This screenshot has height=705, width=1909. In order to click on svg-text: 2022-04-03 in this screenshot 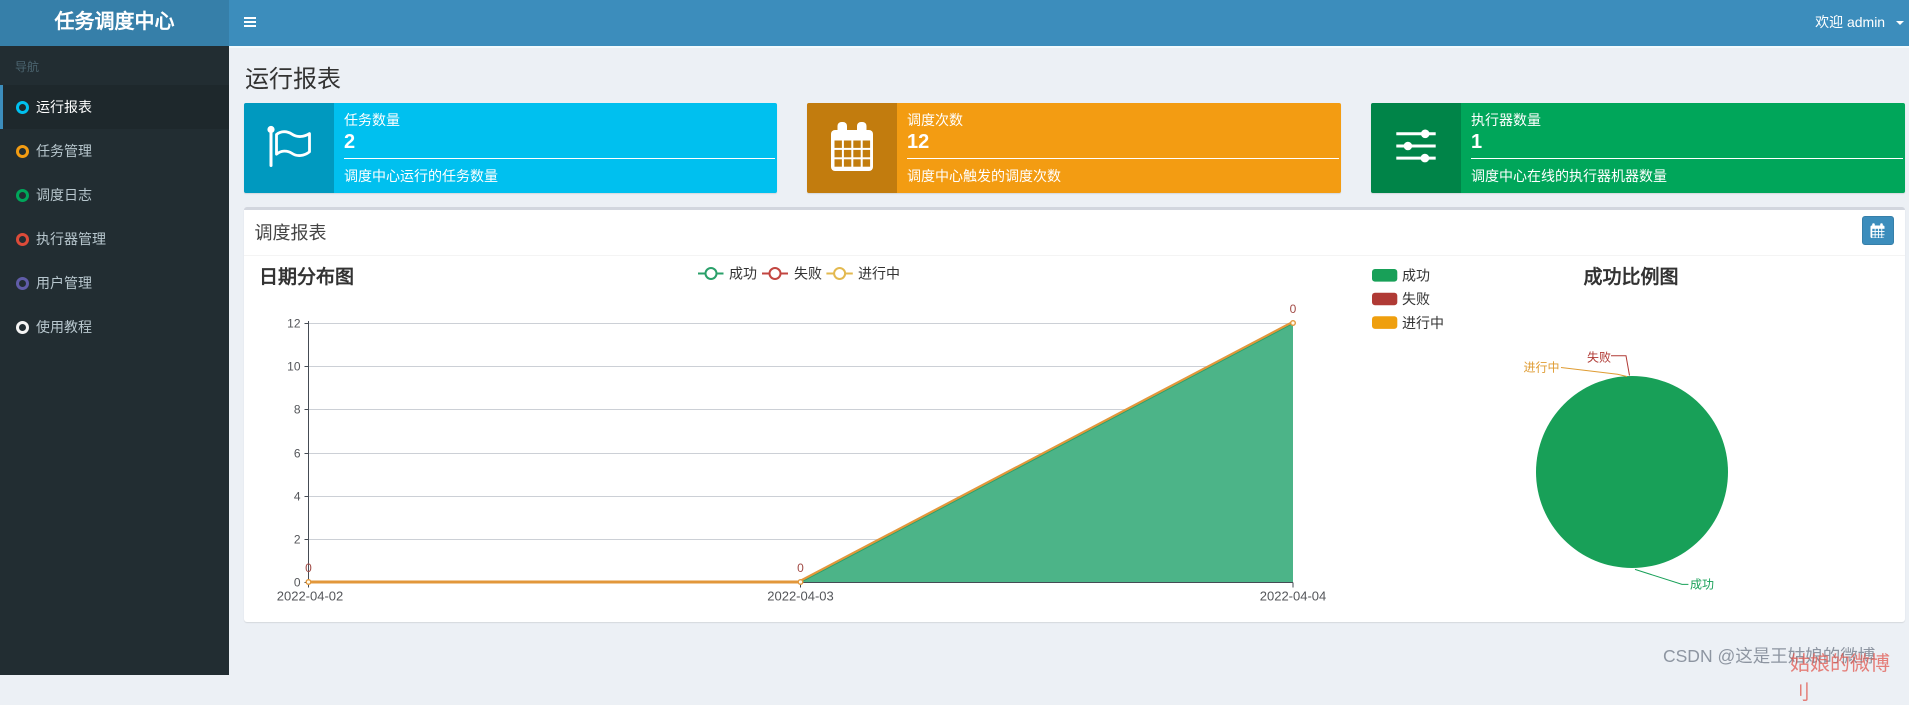, I will do `click(800, 596)`.